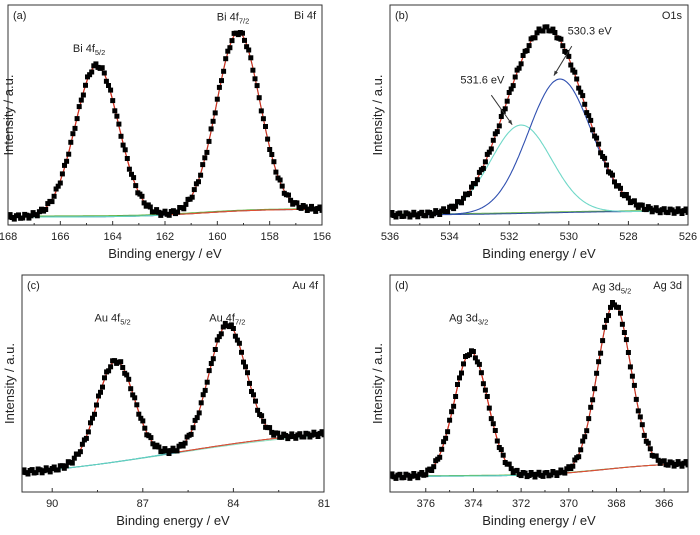  Describe the element at coordinates (305, 16) in the screenshot. I see `element-label: Bi 4f` at that location.